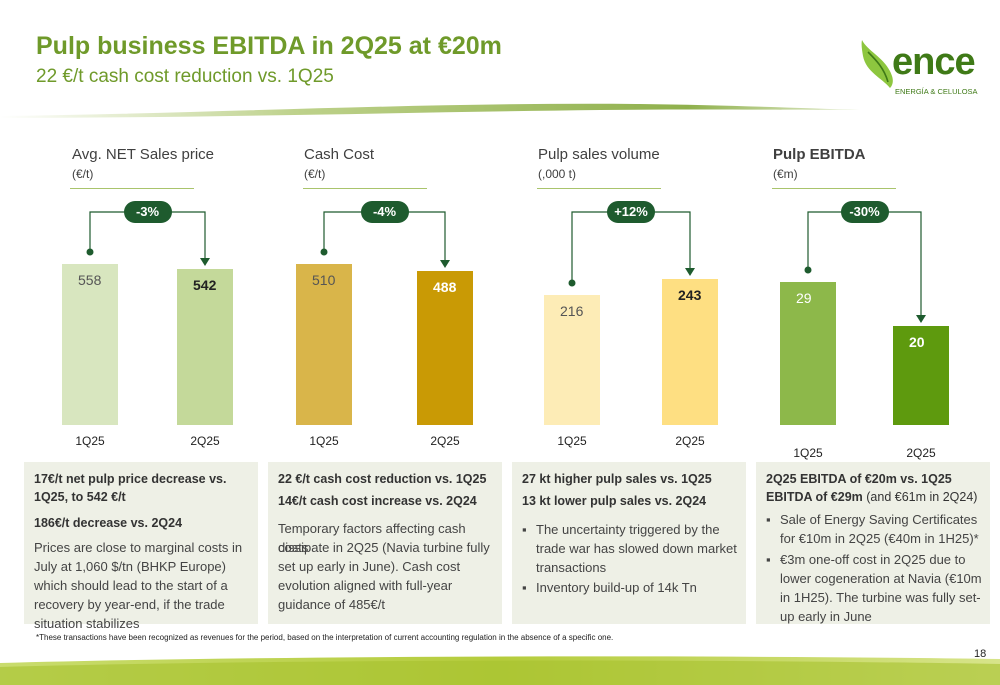 This screenshot has height=685, width=1000. I want to click on box-body-line: situation stabilizes, so click(87, 623).